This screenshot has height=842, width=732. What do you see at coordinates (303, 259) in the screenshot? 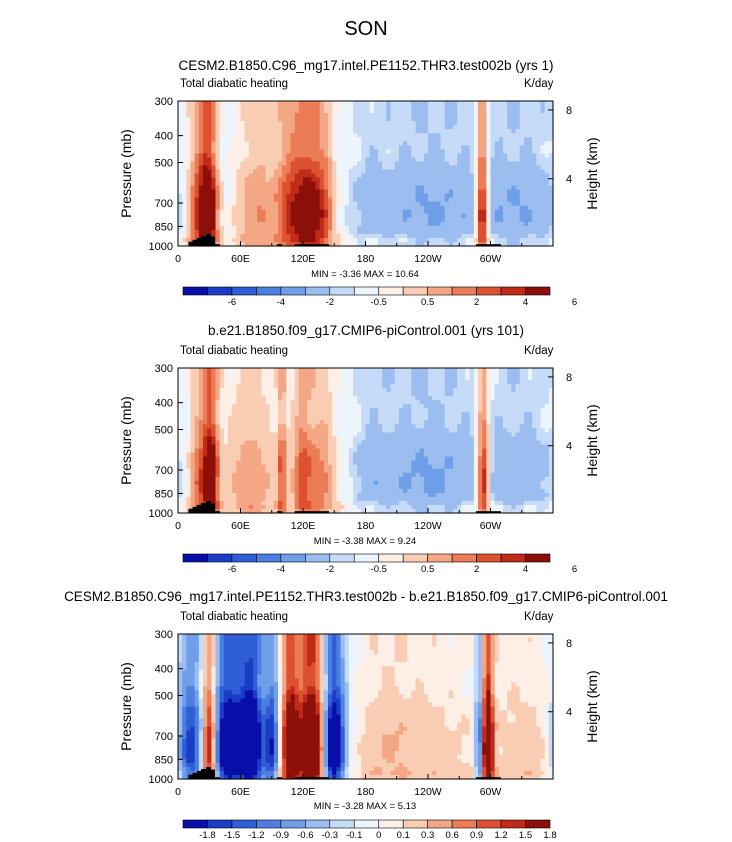
I see `x-tick-label: 120E` at bounding box center [303, 259].